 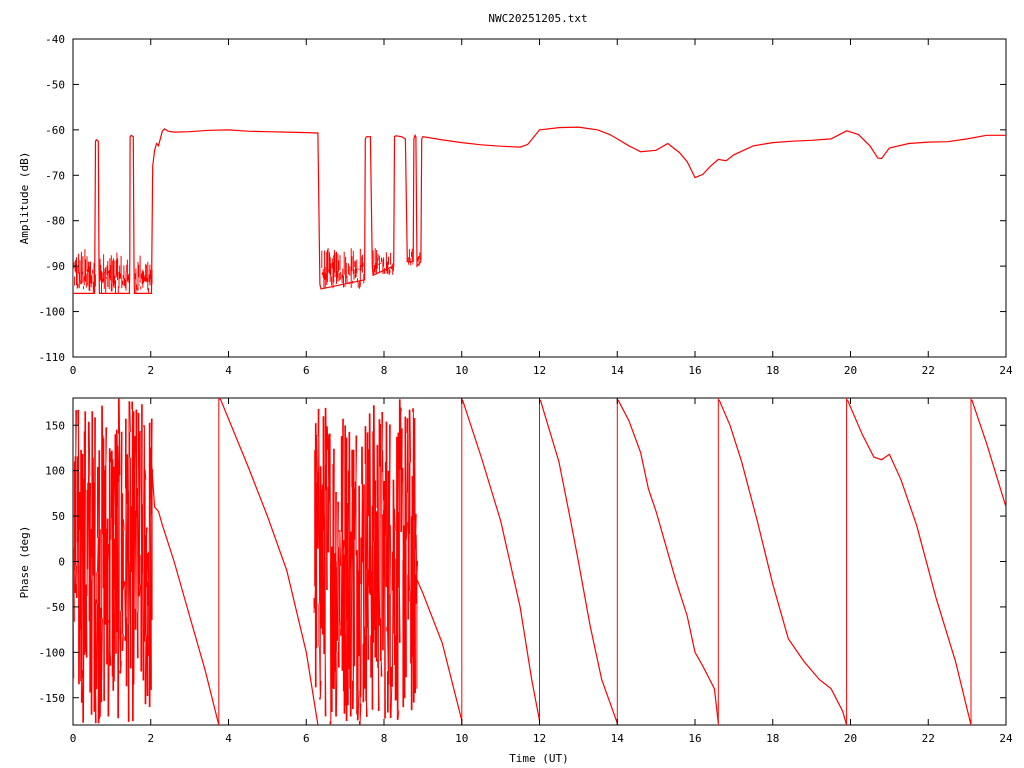 I want to click on phase-y-tick-label-1: -100, so click(x=52, y=652).